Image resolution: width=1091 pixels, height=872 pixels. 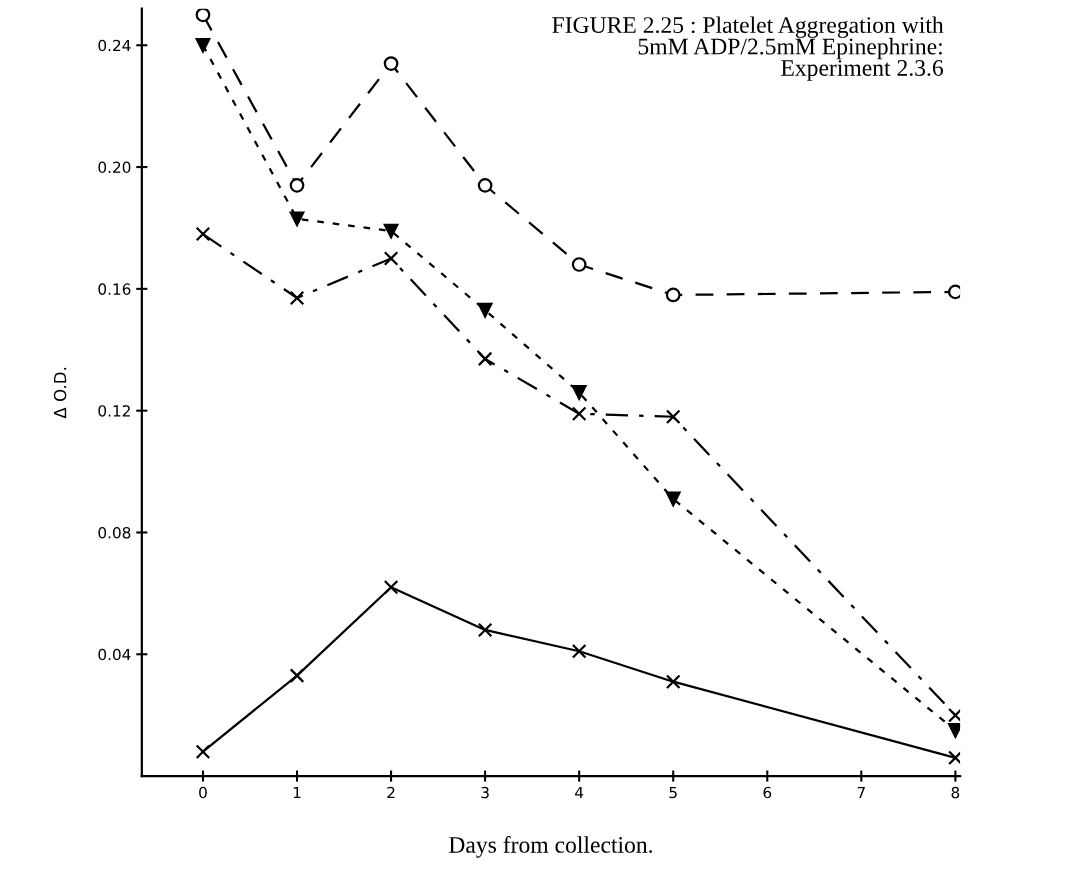 What do you see at coordinates (114, 289) in the screenshot?
I see `y-tick-label: 0.16` at bounding box center [114, 289].